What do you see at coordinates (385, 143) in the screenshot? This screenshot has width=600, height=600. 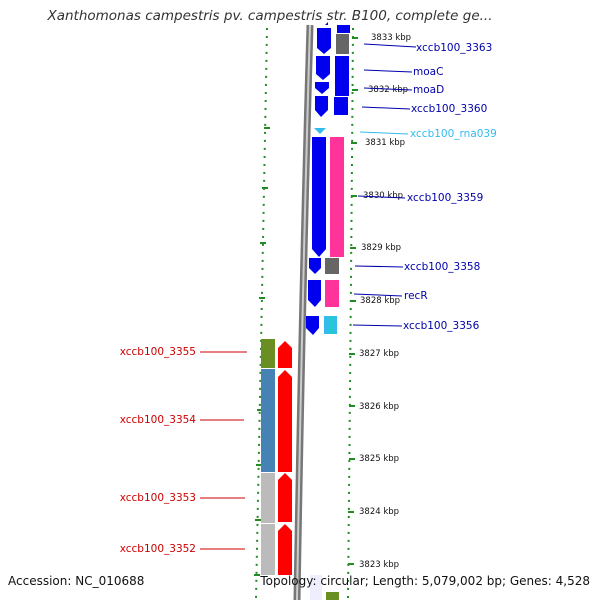 I see `axis-tick-label: 3831 kbp` at bounding box center [385, 143].